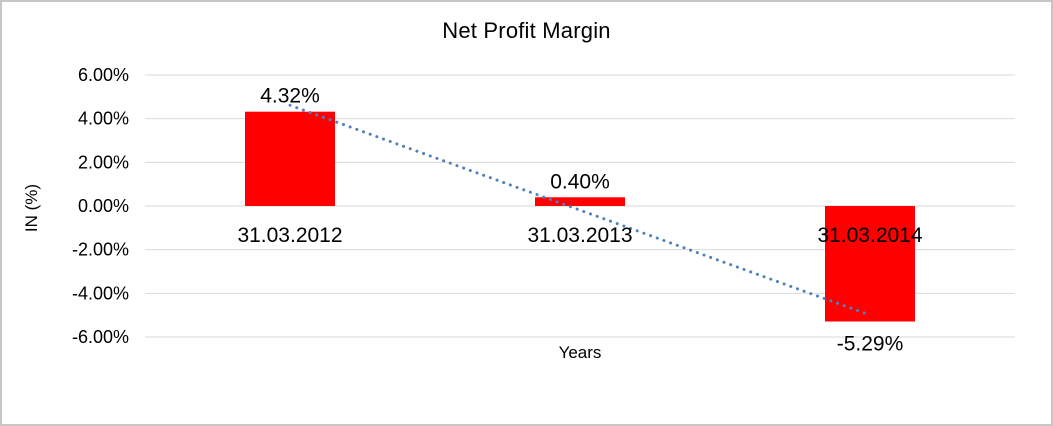 Image resolution: width=1053 pixels, height=426 pixels. Describe the element at coordinates (290, 96) in the screenshot. I see `bar-data-label: 4.32%` at that location.